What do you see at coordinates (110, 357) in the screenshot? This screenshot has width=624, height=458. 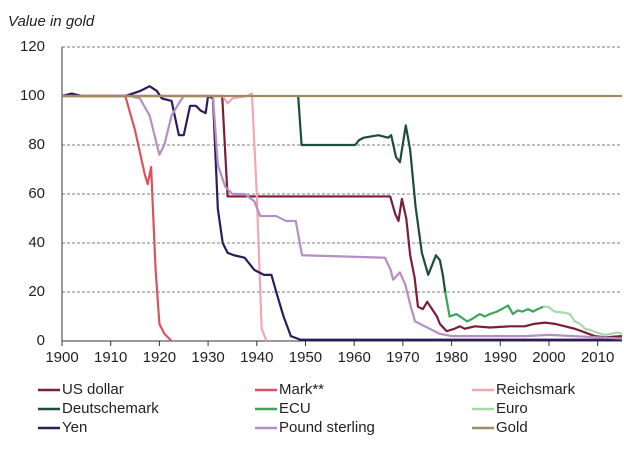 I see `x-tick-label: 1910` at bounding box center [110, 357].